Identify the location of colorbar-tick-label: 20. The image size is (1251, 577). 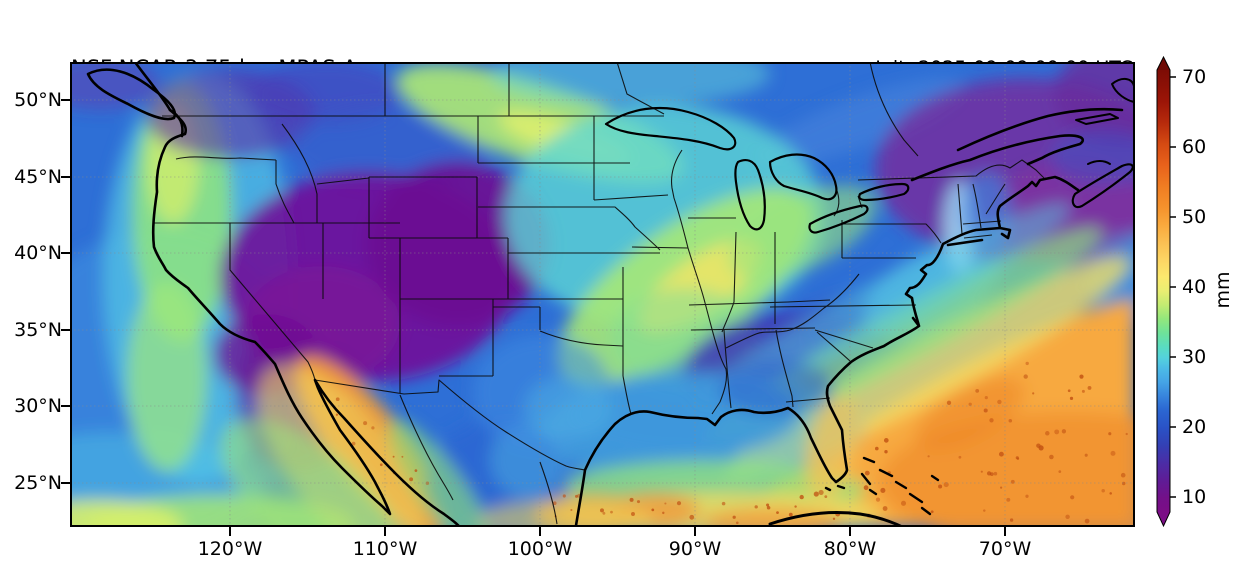
(1194, 427).